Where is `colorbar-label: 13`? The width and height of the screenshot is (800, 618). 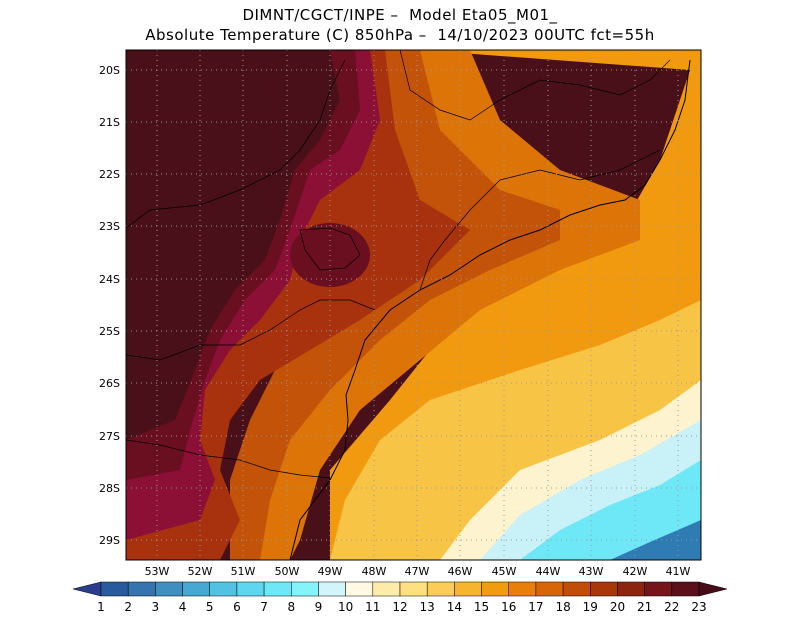
colorbar-label: 13 is located at coordinates (427, 607).